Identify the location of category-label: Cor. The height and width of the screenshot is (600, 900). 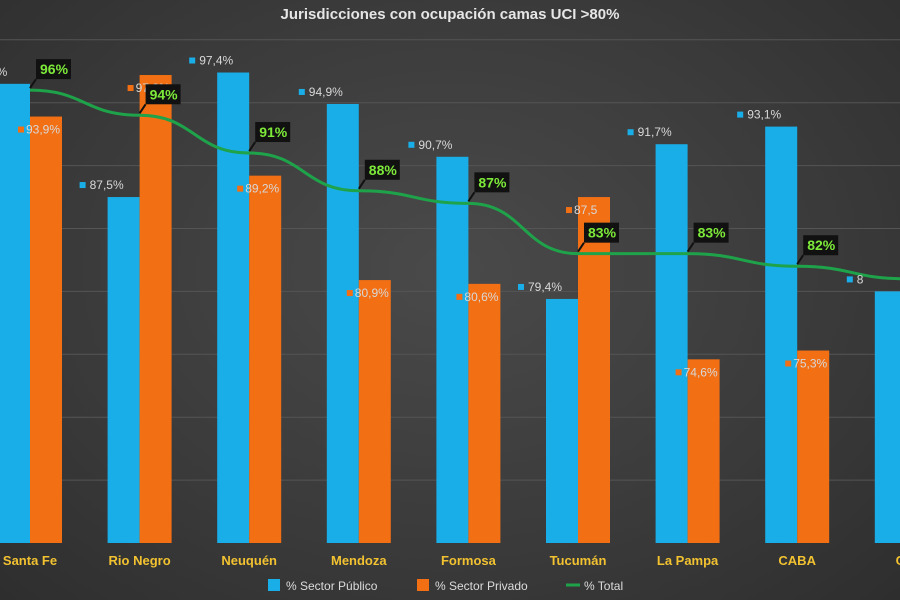
(898, 560).